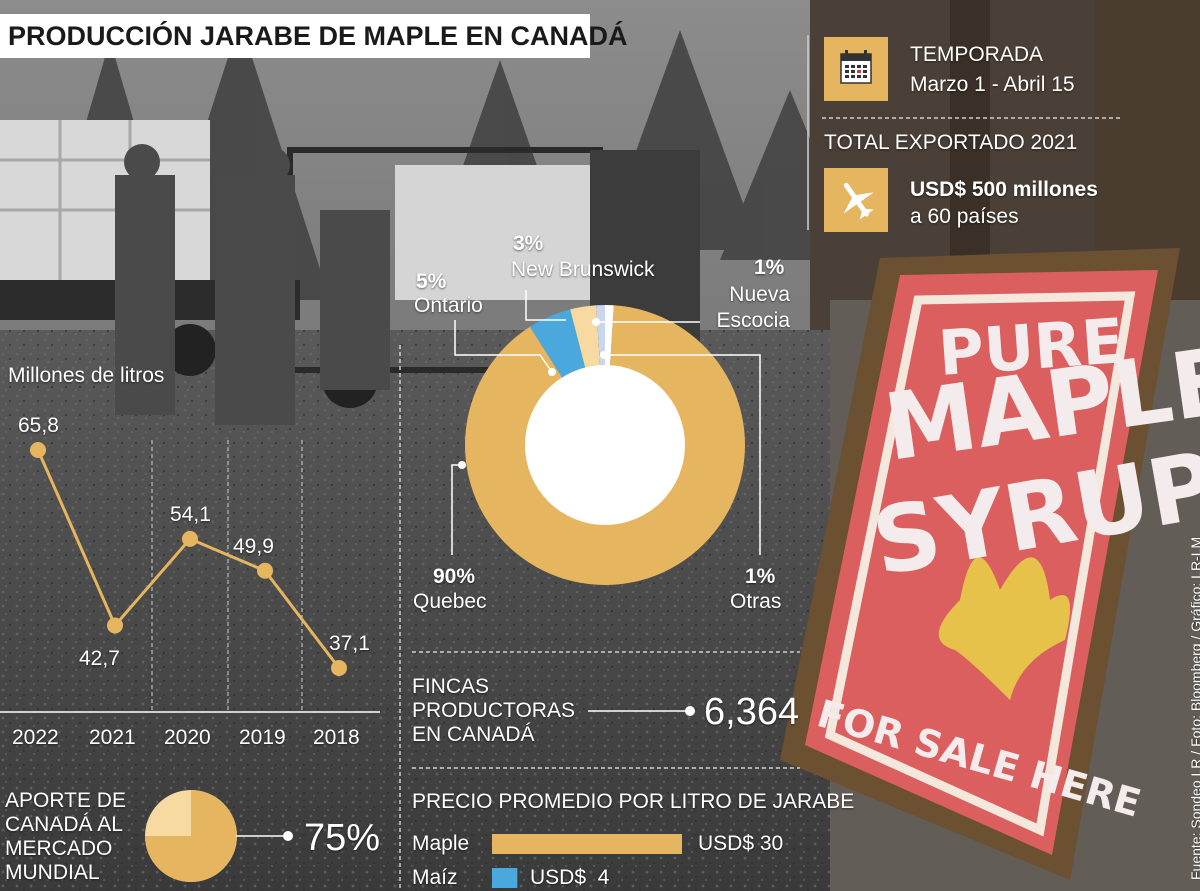  Describe the element at coordinates (528, 243) in the screenshot. I see `donut-label-nb-pct: 3%` at that location.